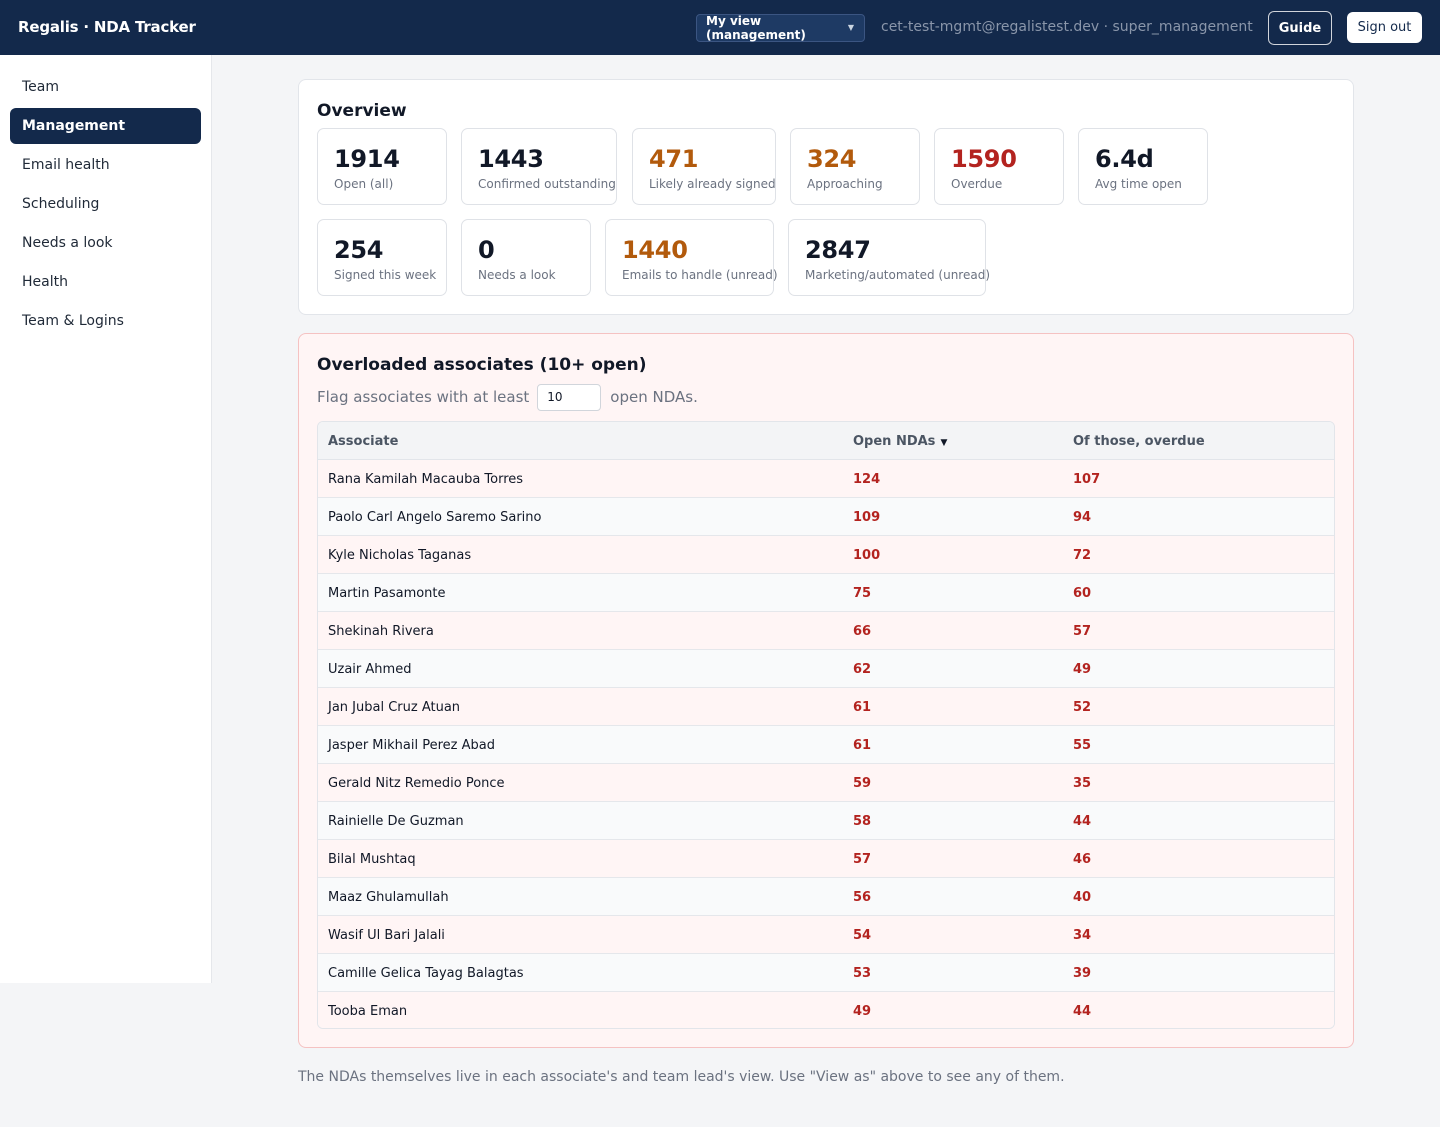 This screenshot has height=1127, width=1440. I want to click on table-row: Shekinah Rivera 66 57, so click(826, 631).